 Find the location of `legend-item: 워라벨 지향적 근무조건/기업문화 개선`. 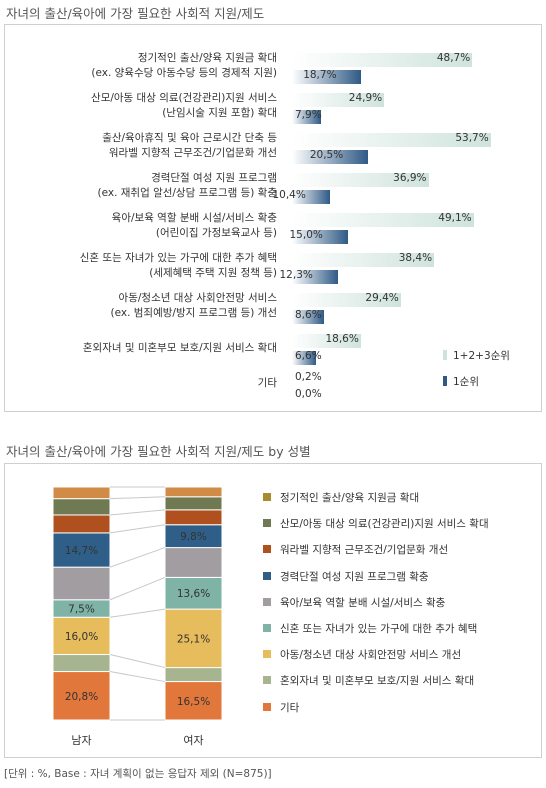

legend-item: 워라벨 지향적 근무조건/기업문화 개선 is located at coordinates (355, 549).